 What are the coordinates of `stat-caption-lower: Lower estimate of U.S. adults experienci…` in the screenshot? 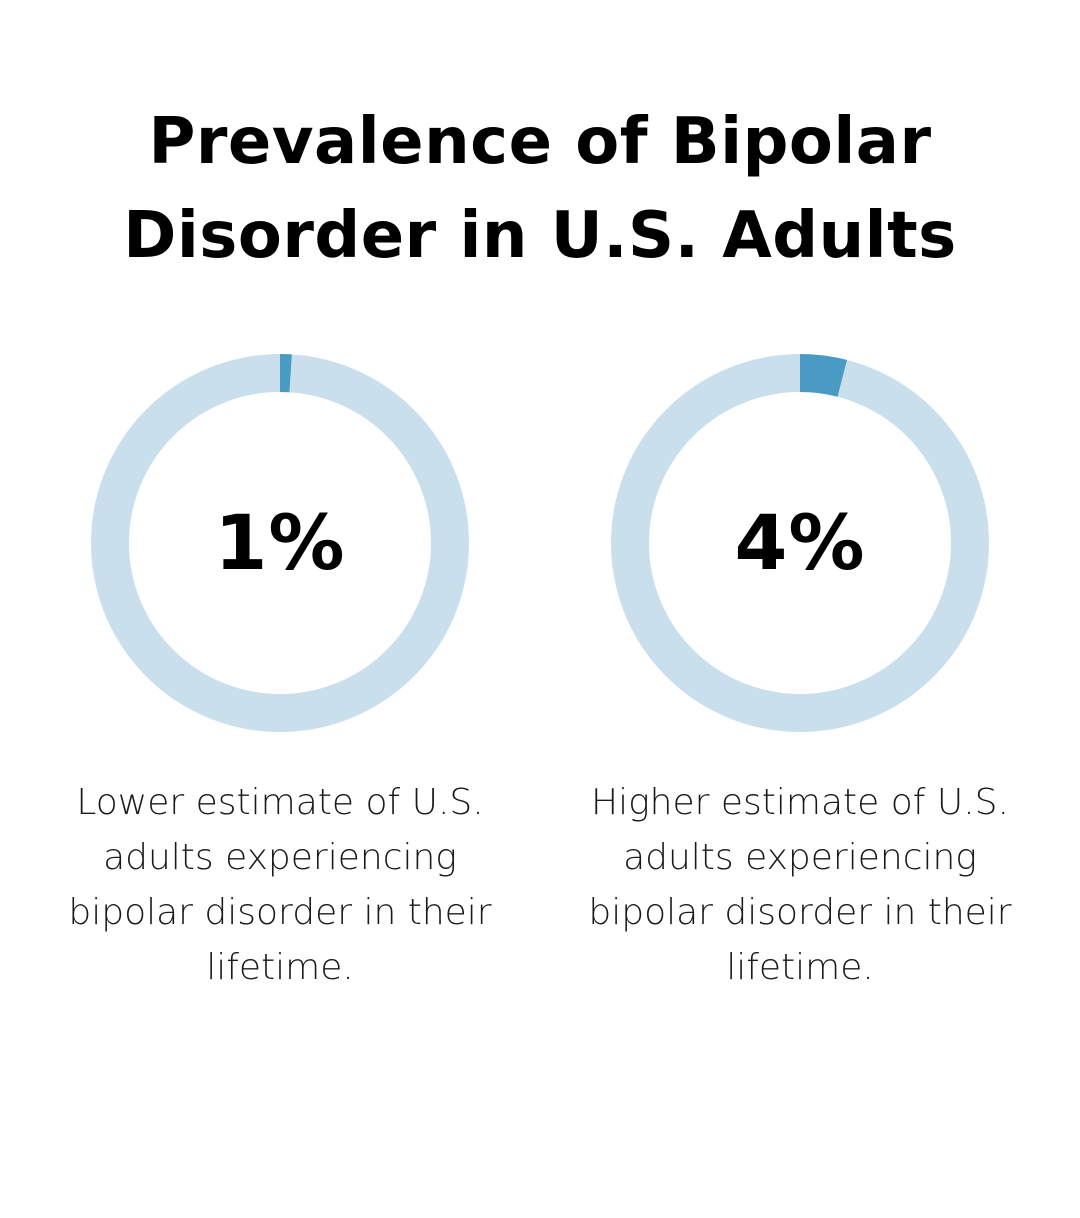 It's located at (280, 885).